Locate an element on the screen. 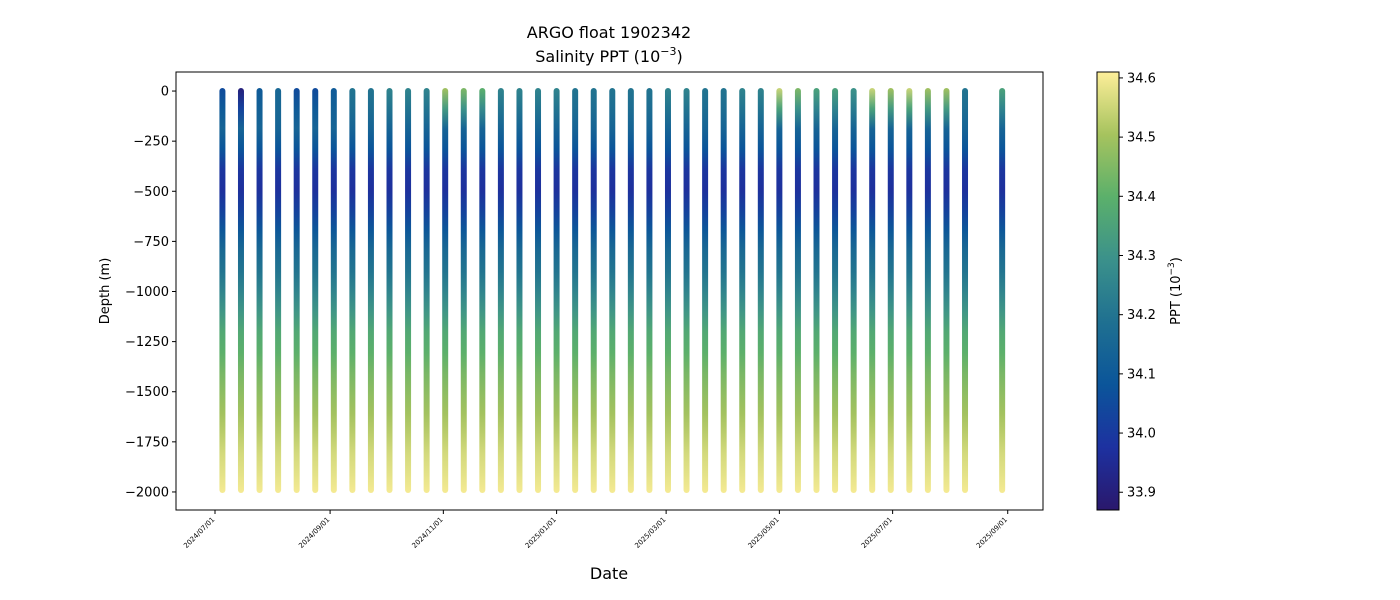  x-tick-label: 2024/11/01 is located at coordinates (428, 533).